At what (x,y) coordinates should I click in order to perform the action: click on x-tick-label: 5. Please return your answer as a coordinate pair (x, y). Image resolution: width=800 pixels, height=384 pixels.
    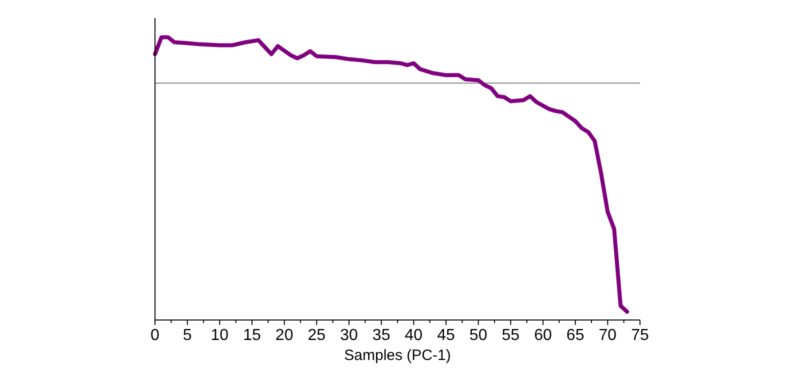
    Looking at the image, I should click on (187, 335).